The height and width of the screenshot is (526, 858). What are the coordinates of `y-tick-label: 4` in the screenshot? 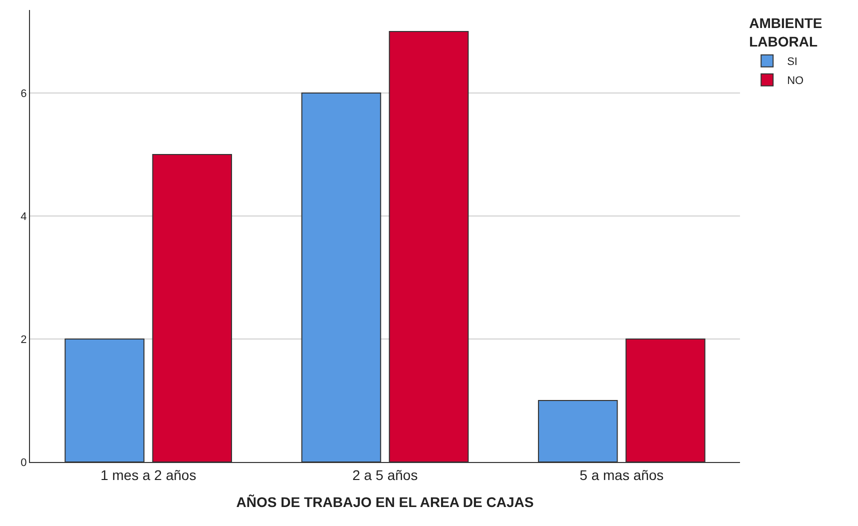 It's located at (23, 216).